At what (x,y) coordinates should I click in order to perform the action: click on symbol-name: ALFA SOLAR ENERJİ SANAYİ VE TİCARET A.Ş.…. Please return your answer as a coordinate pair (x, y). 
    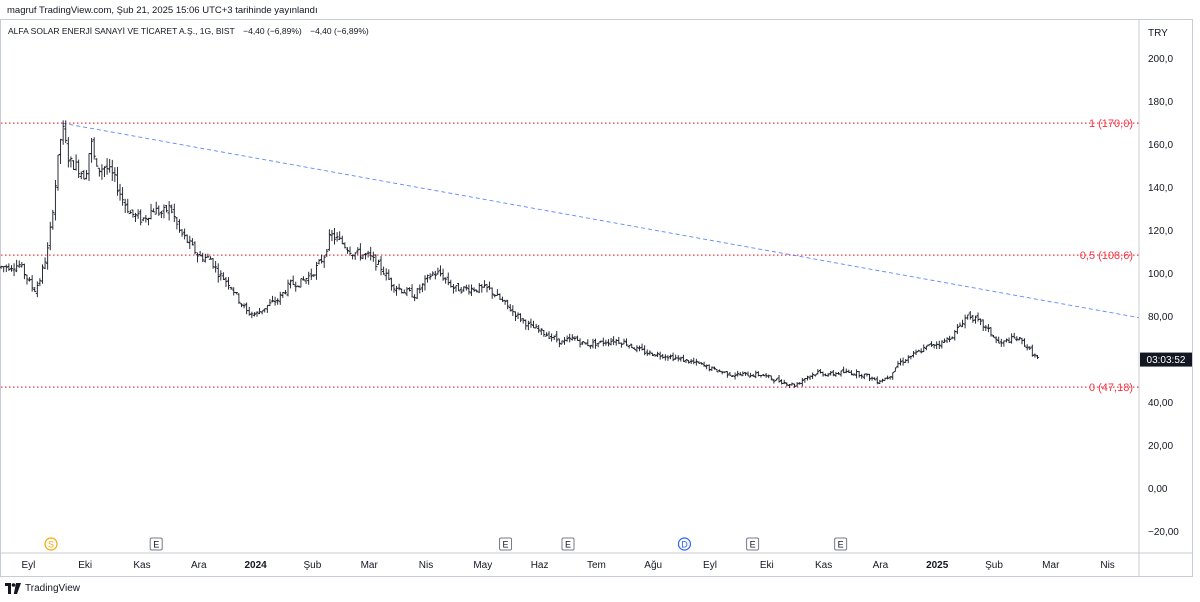
    Looking at the image, I should click on (121, 31).